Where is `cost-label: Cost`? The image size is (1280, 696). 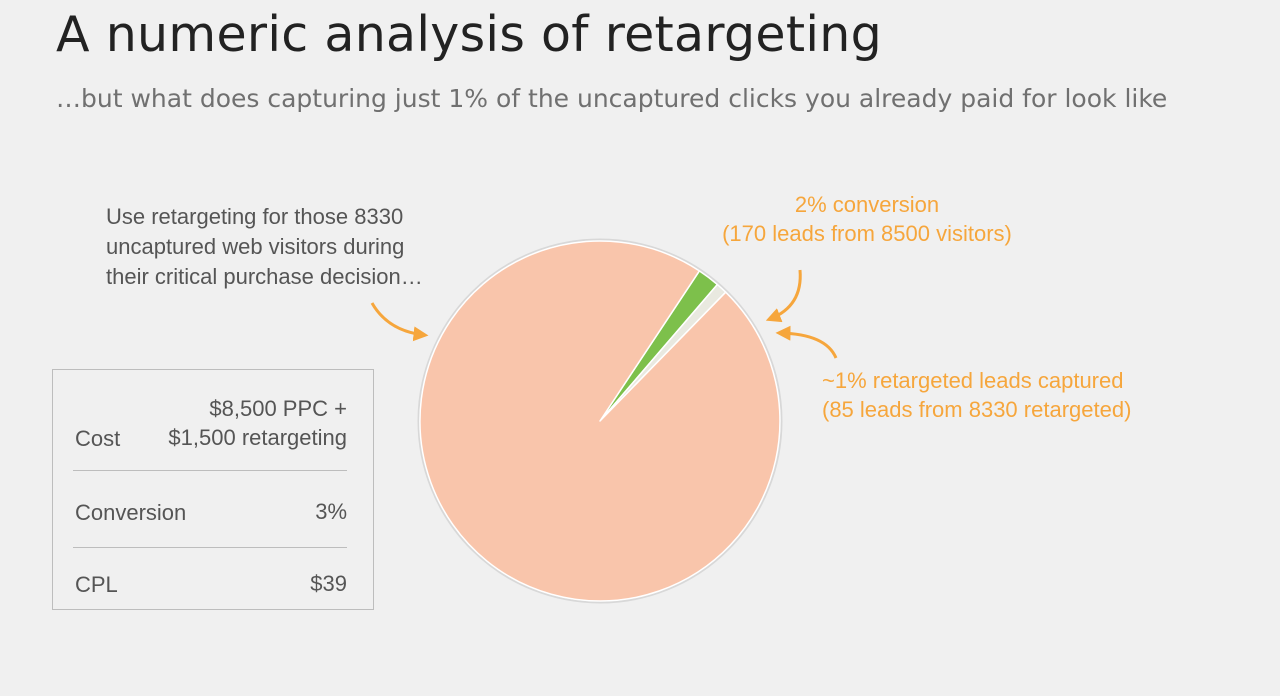 cost-label: Cost is located at coordinates (98, 438).